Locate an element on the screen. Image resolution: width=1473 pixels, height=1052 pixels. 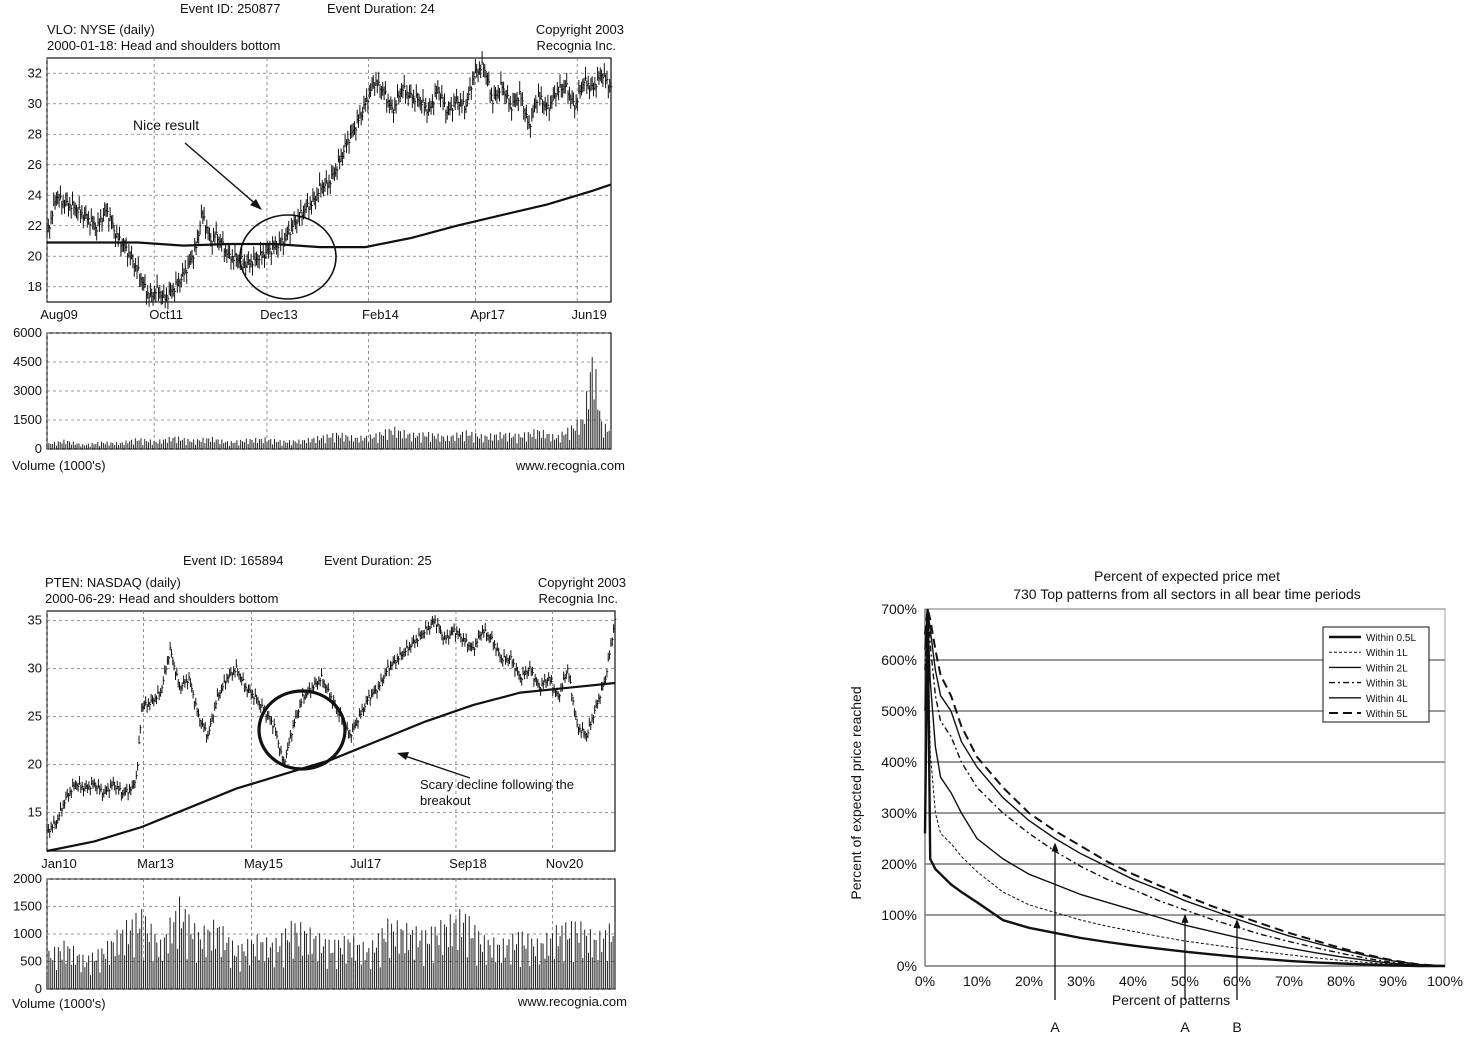
pten-annotation-arrow is located at coordinates (436, 766).